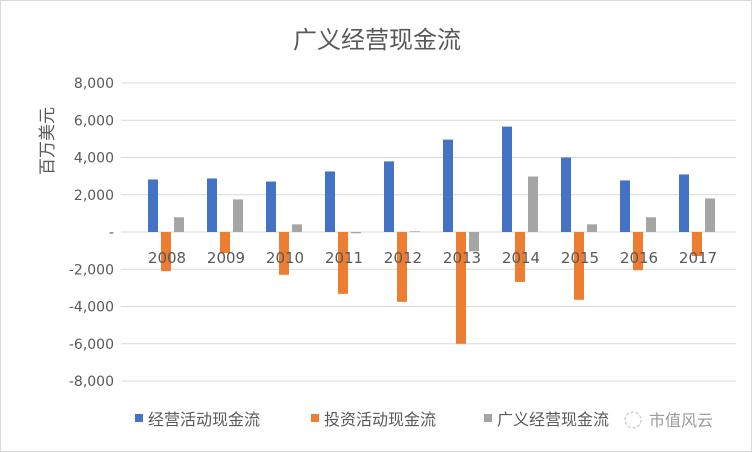  What do you see at coordinates (94, 84) in the screenshot?
I see `y-tick-label: 8,000` at bounding box center [94, 84].